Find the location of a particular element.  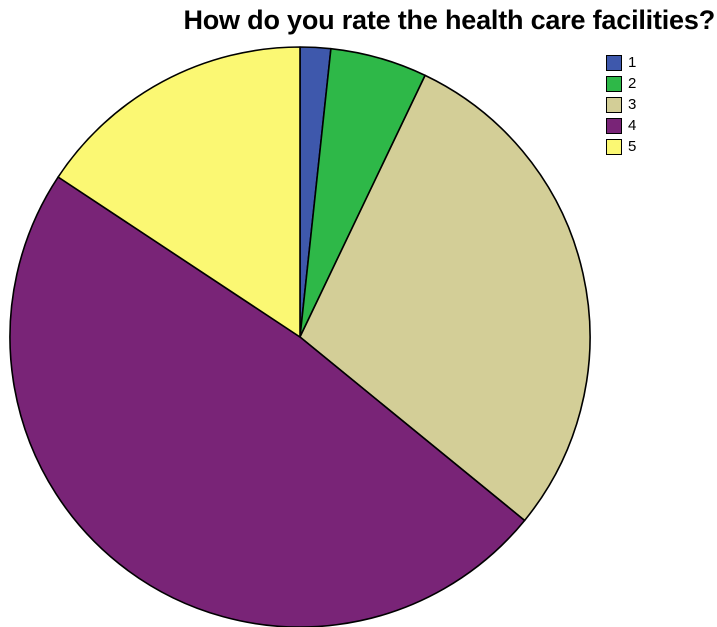

legend-label-3: 3 is located at coordinates (632, 104).